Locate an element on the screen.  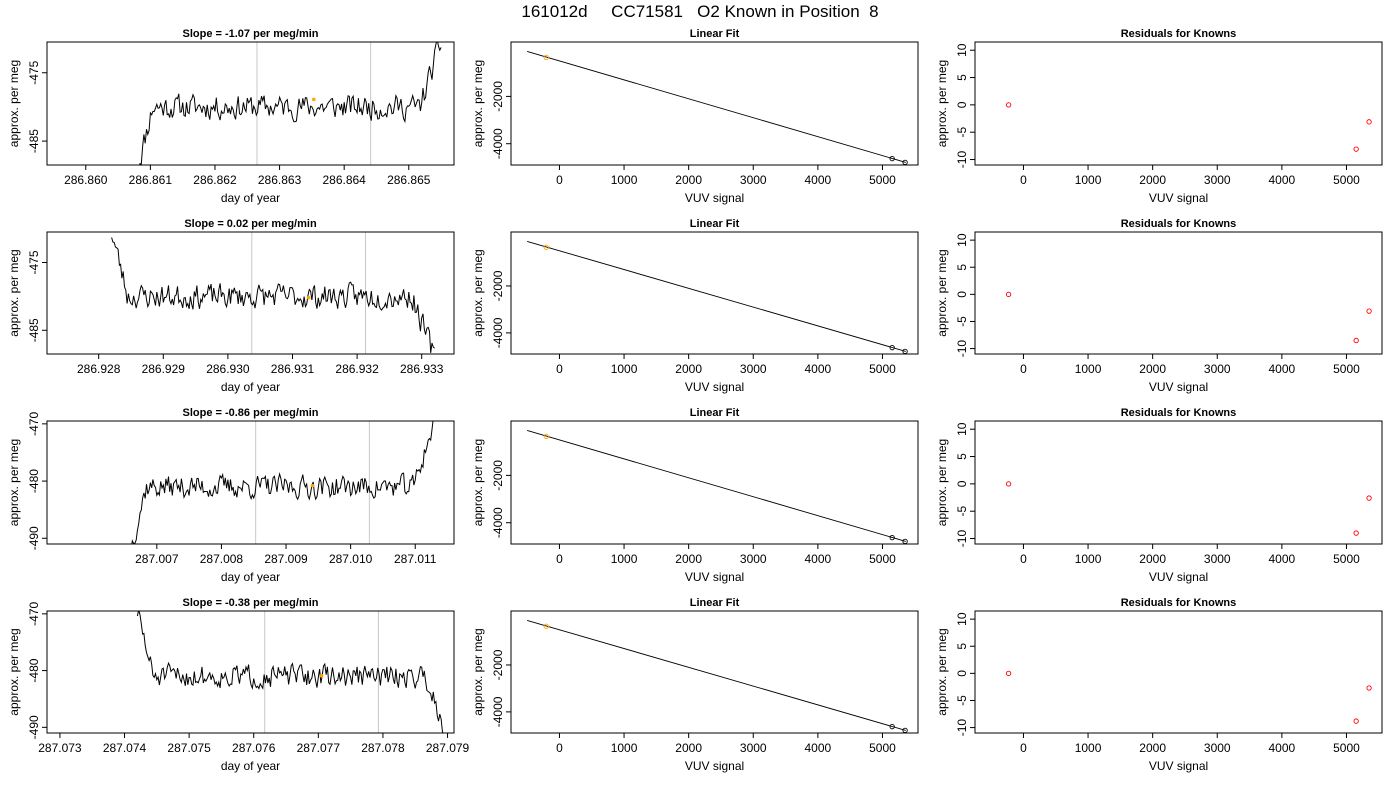
y-tick-label: -485 is located at coordinates (34, 141).